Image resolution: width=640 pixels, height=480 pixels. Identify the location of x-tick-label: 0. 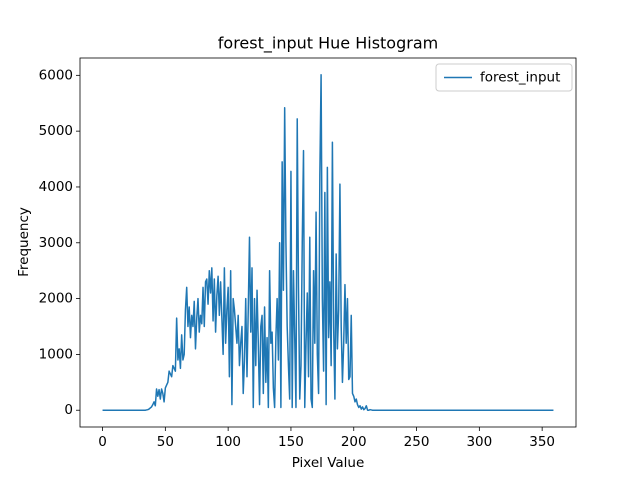
(102, 442).